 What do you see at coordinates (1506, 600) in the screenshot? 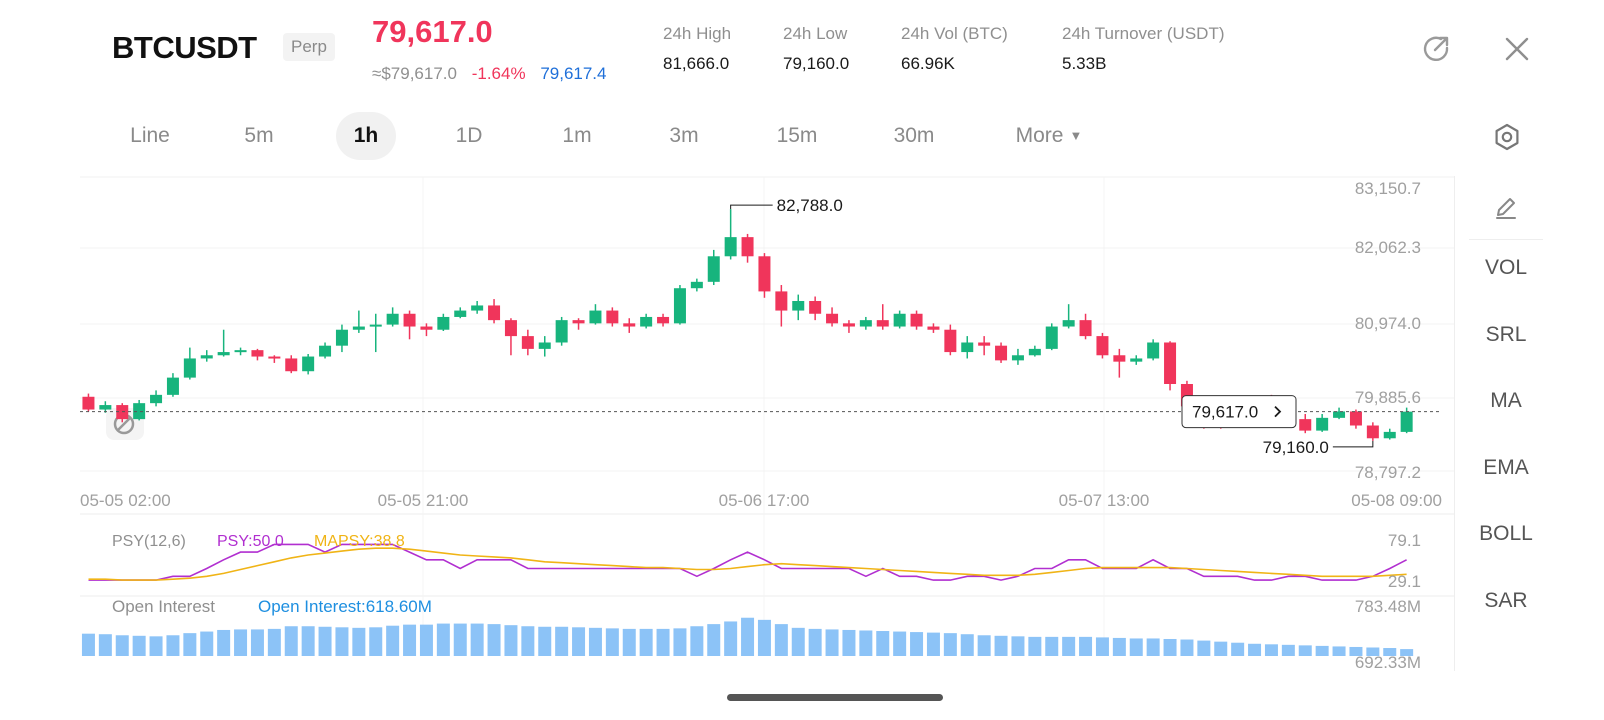
I see `side-item-sar: SAR` at bounding box center [1506, 600].